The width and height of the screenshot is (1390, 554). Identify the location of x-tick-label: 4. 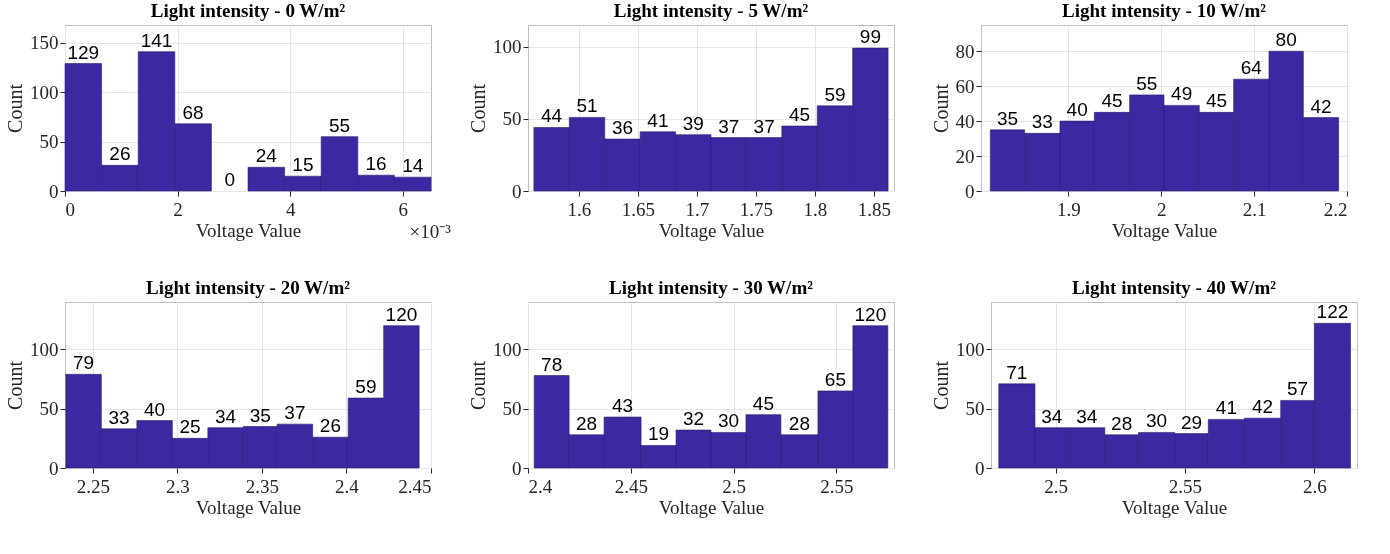
(290, 209).